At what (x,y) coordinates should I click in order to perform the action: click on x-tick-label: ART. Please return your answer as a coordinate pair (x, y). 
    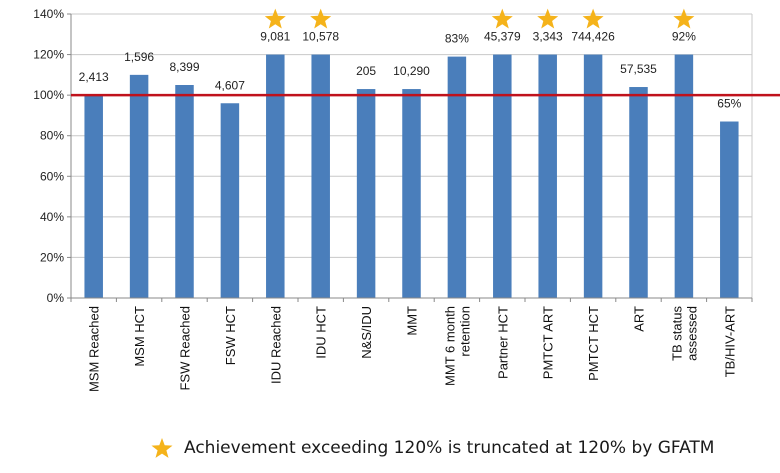
    Looking at the image, I should click on (639, 319).